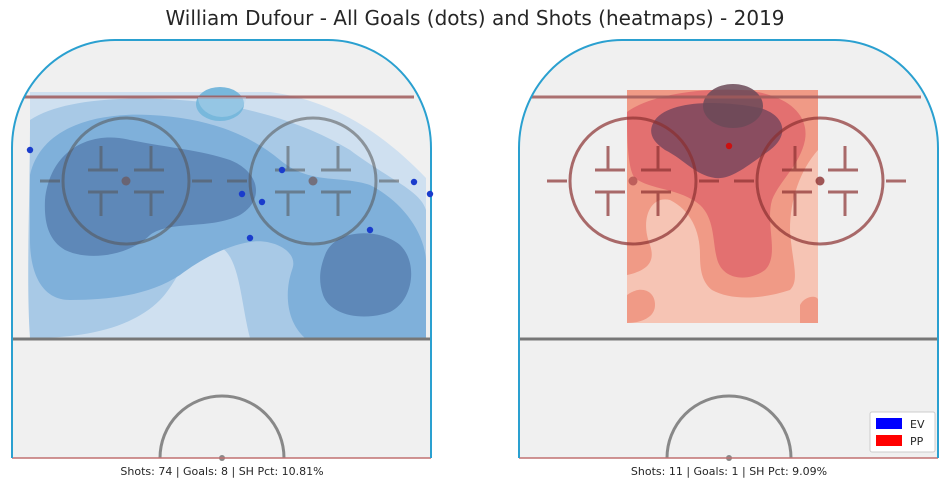  Describe the element at coordinates (722, 203) in the screenshot. I see `pp-shot-heatmap` at that location.